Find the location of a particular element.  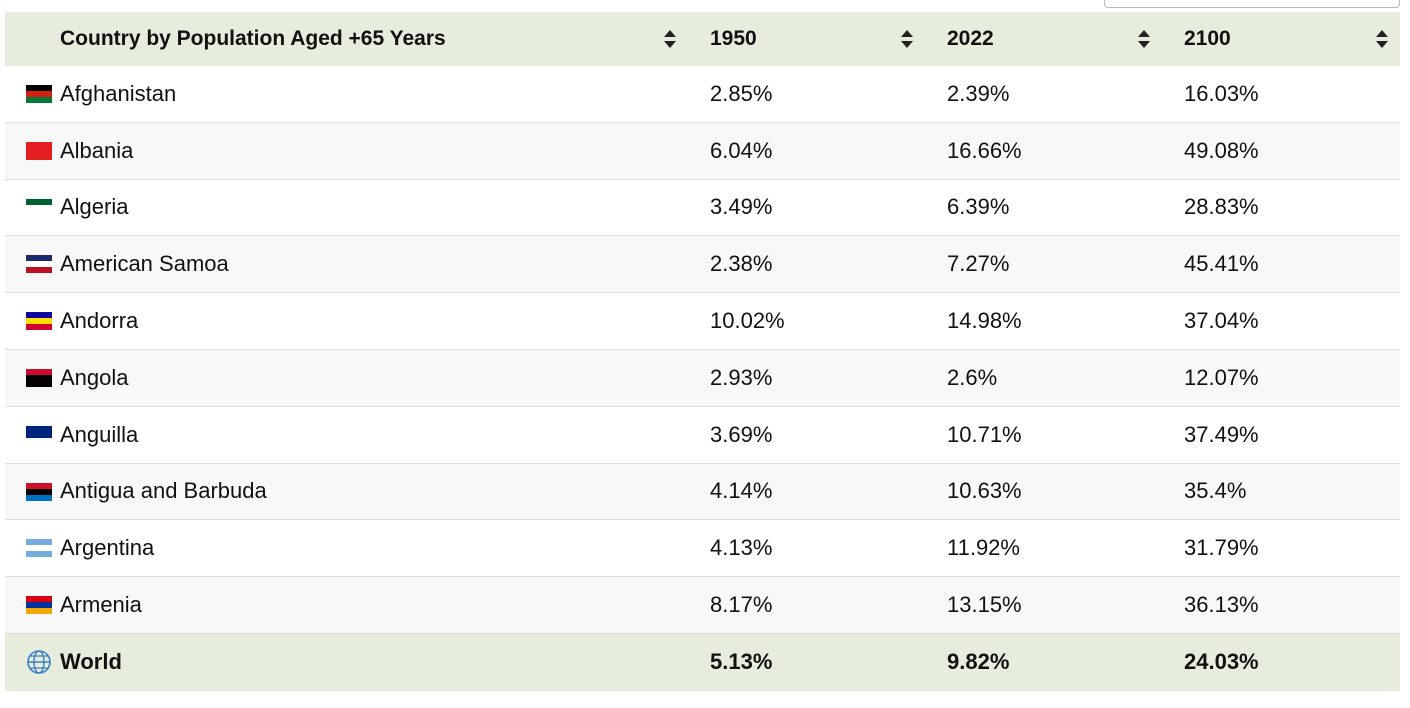

value-cell: 2.93% is located at coordinates (741, 377).